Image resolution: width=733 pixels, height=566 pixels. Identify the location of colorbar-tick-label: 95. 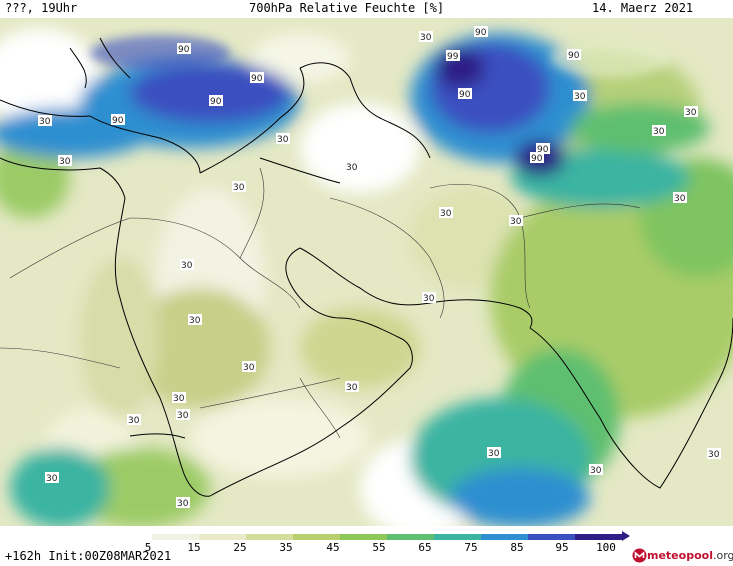
(562, 547).